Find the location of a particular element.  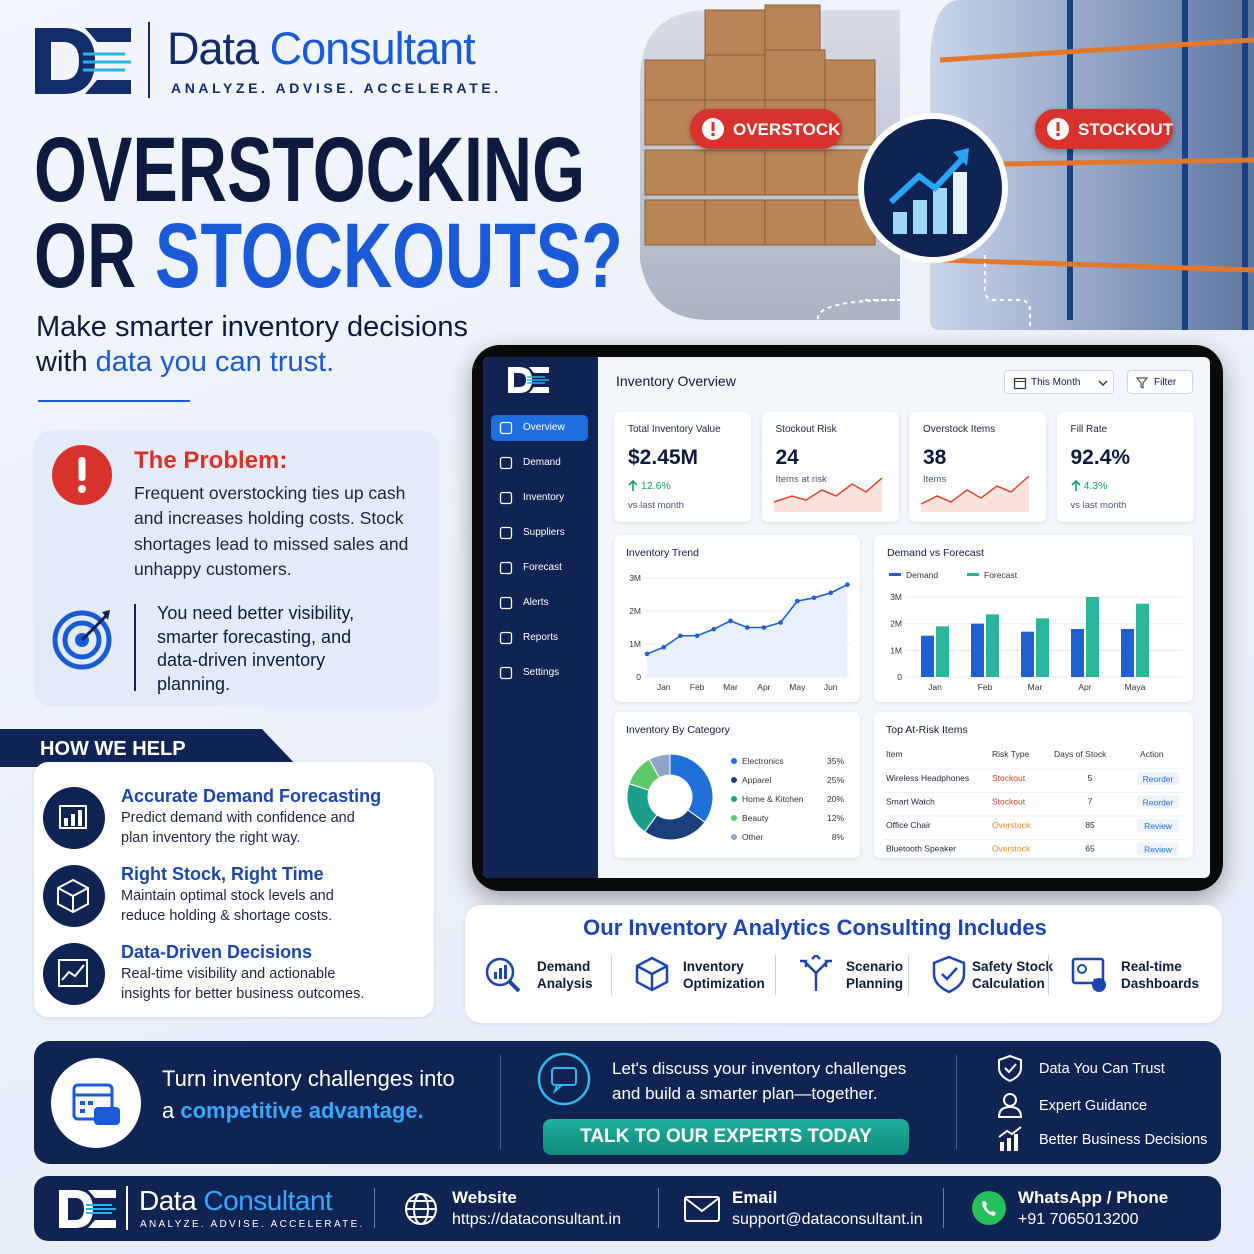

trust-icon is located at coordinates (1010, 1105).